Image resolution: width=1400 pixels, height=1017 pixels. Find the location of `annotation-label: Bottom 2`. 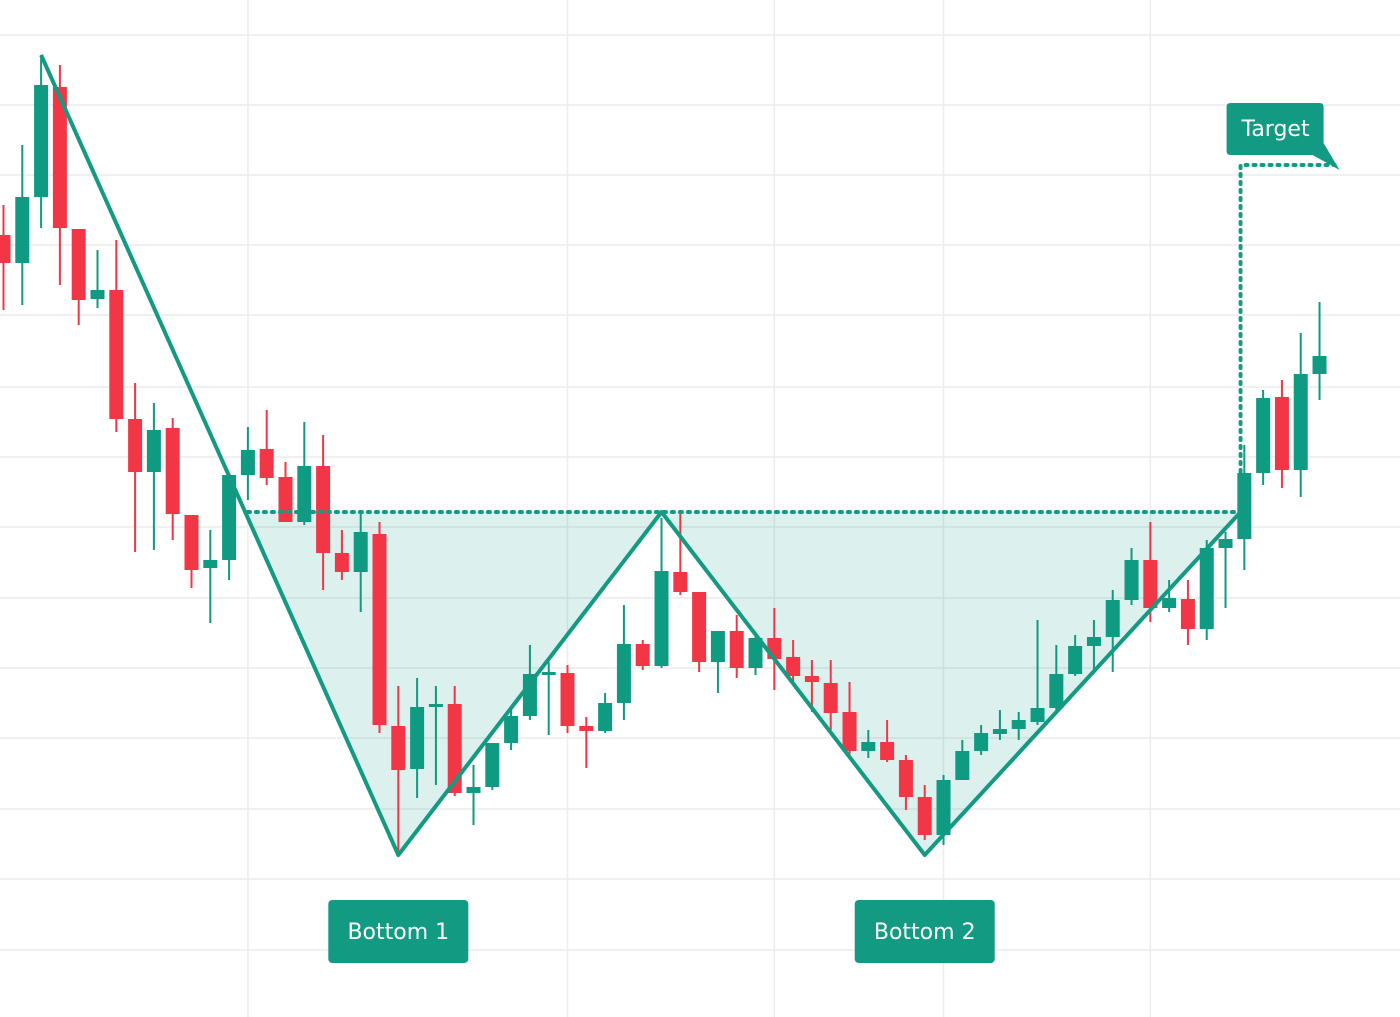

annotation-label: Bottom 2 is located at coordinates (925, 932).